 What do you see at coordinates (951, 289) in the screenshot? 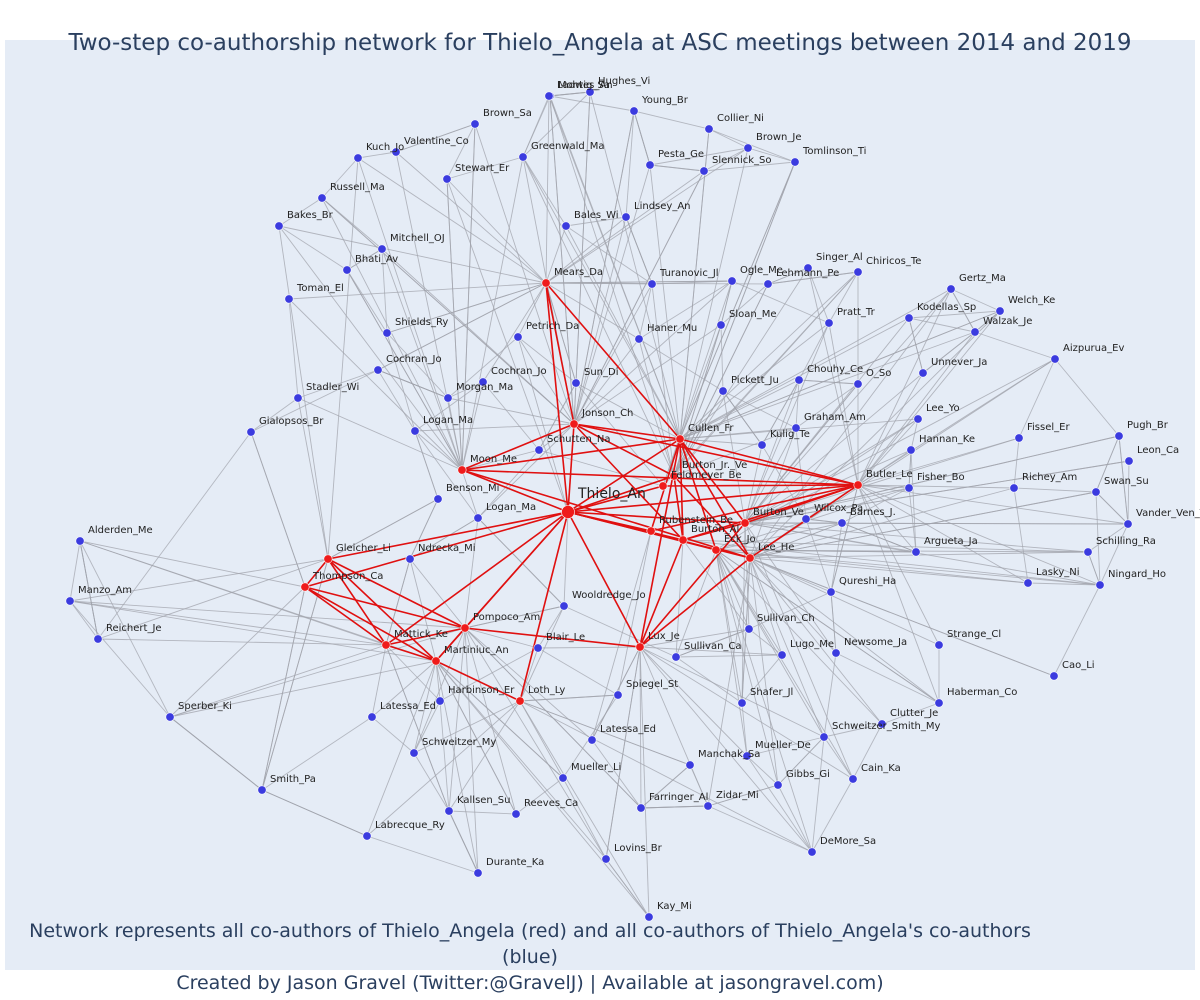
I see `second-step-node-gertz-ma` at bounding box center [951, 289].